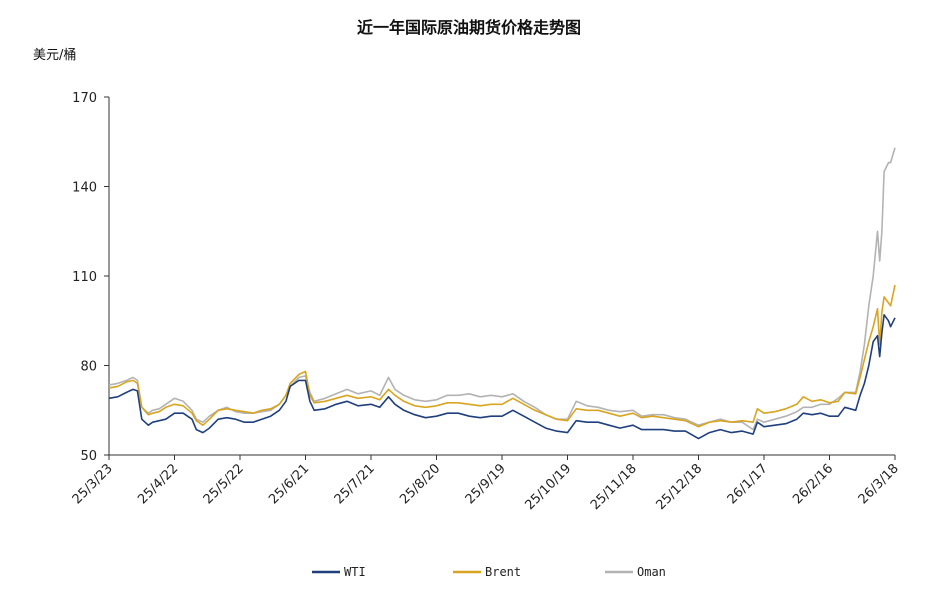 The image size is (938, 602). I want to click on x-tick-label: 25/11/18, so click(614, 487).